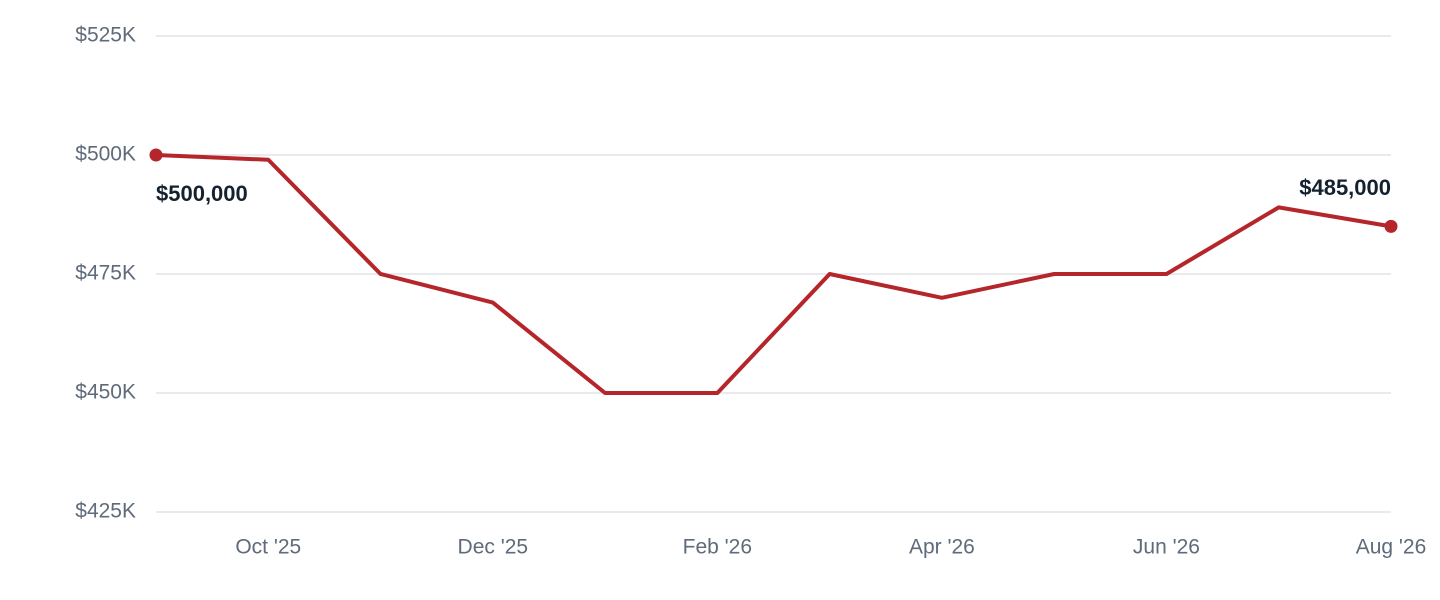 This screenshot has width=1440, height=600. Describe the element at coordinates (105, 35) in the screenshot. I see `y-tick-label: $525K` at that location.